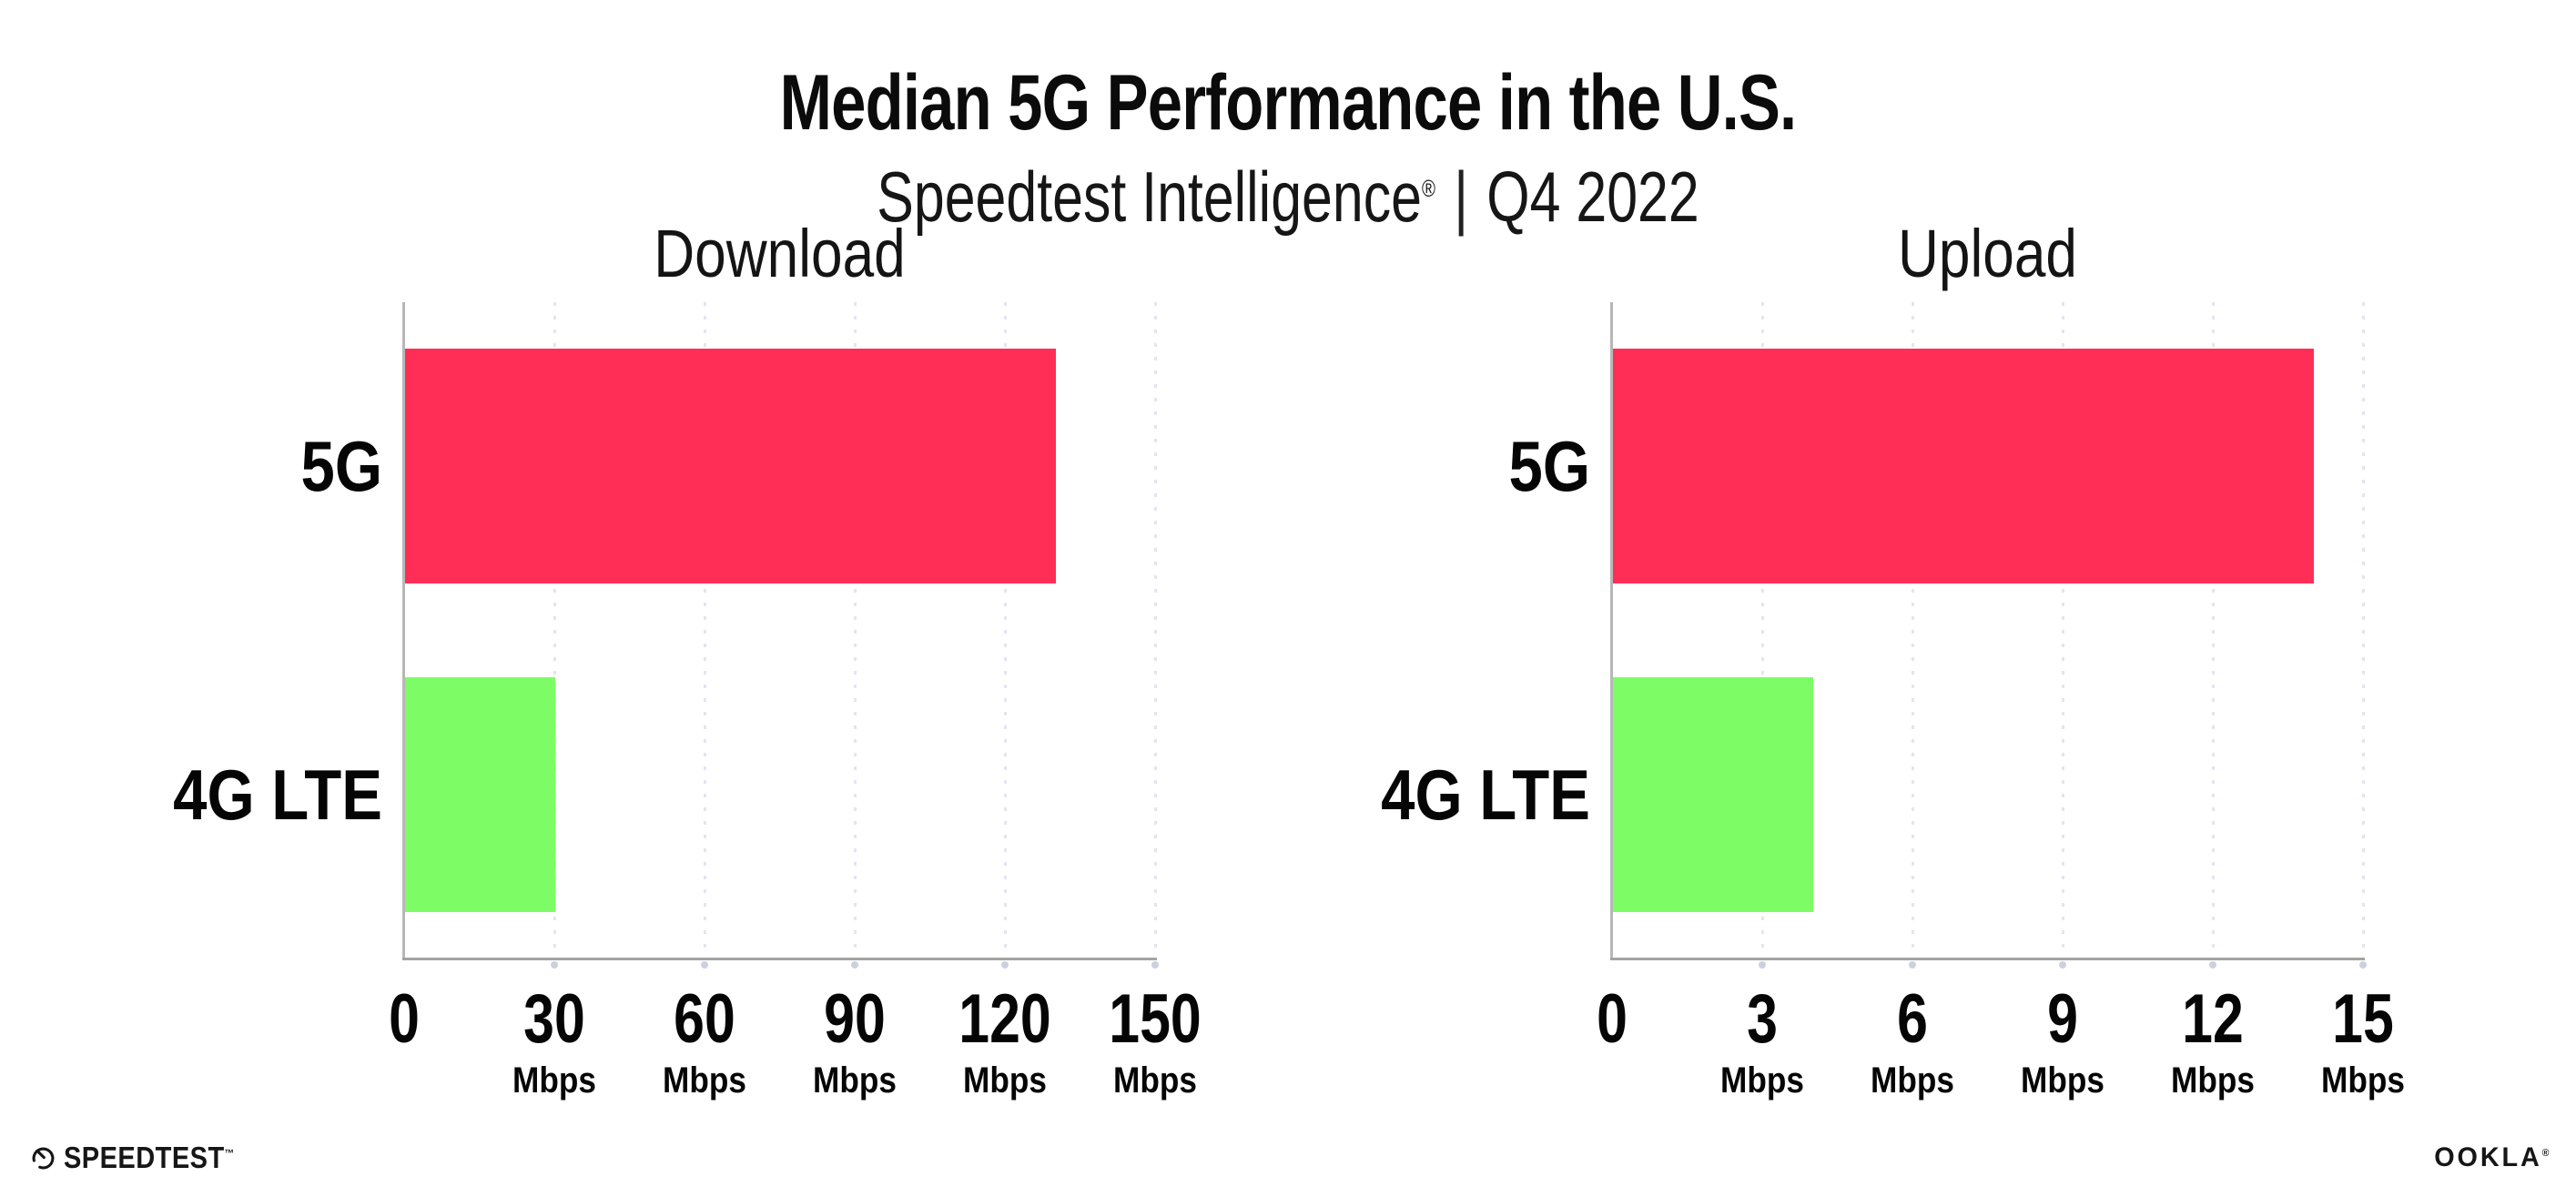 The image size is (2576, 1197). What do you see at coordinates (855, 1019) in the screenshot?
I see `x-tick-label-90: 90` at bounding box center [855, 1019].